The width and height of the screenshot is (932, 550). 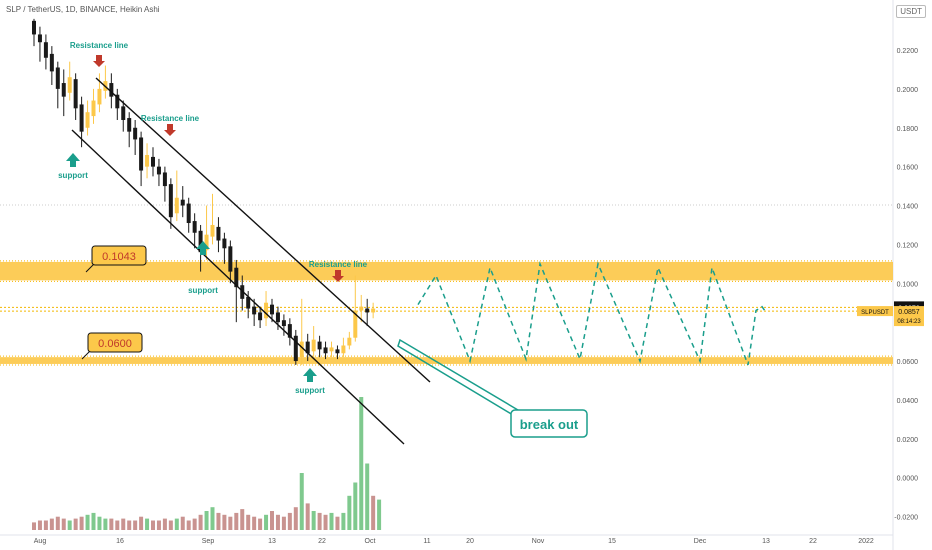 What do you see at coordinates (170, 130) in the screenshot?
I see `resistance-arrow-icon` at bounding box center [170, 130].